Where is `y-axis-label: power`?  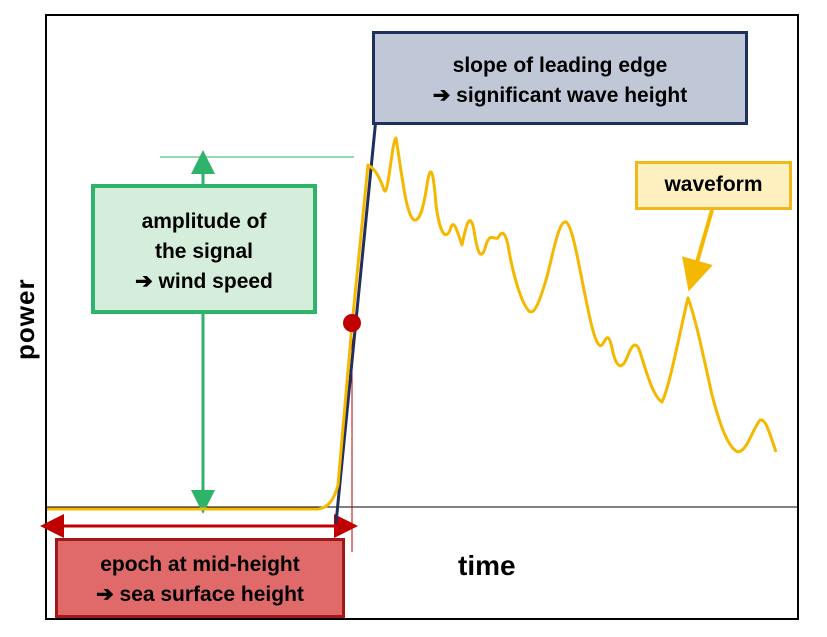 y-axis-label: power is located at coordinates (25, 319).